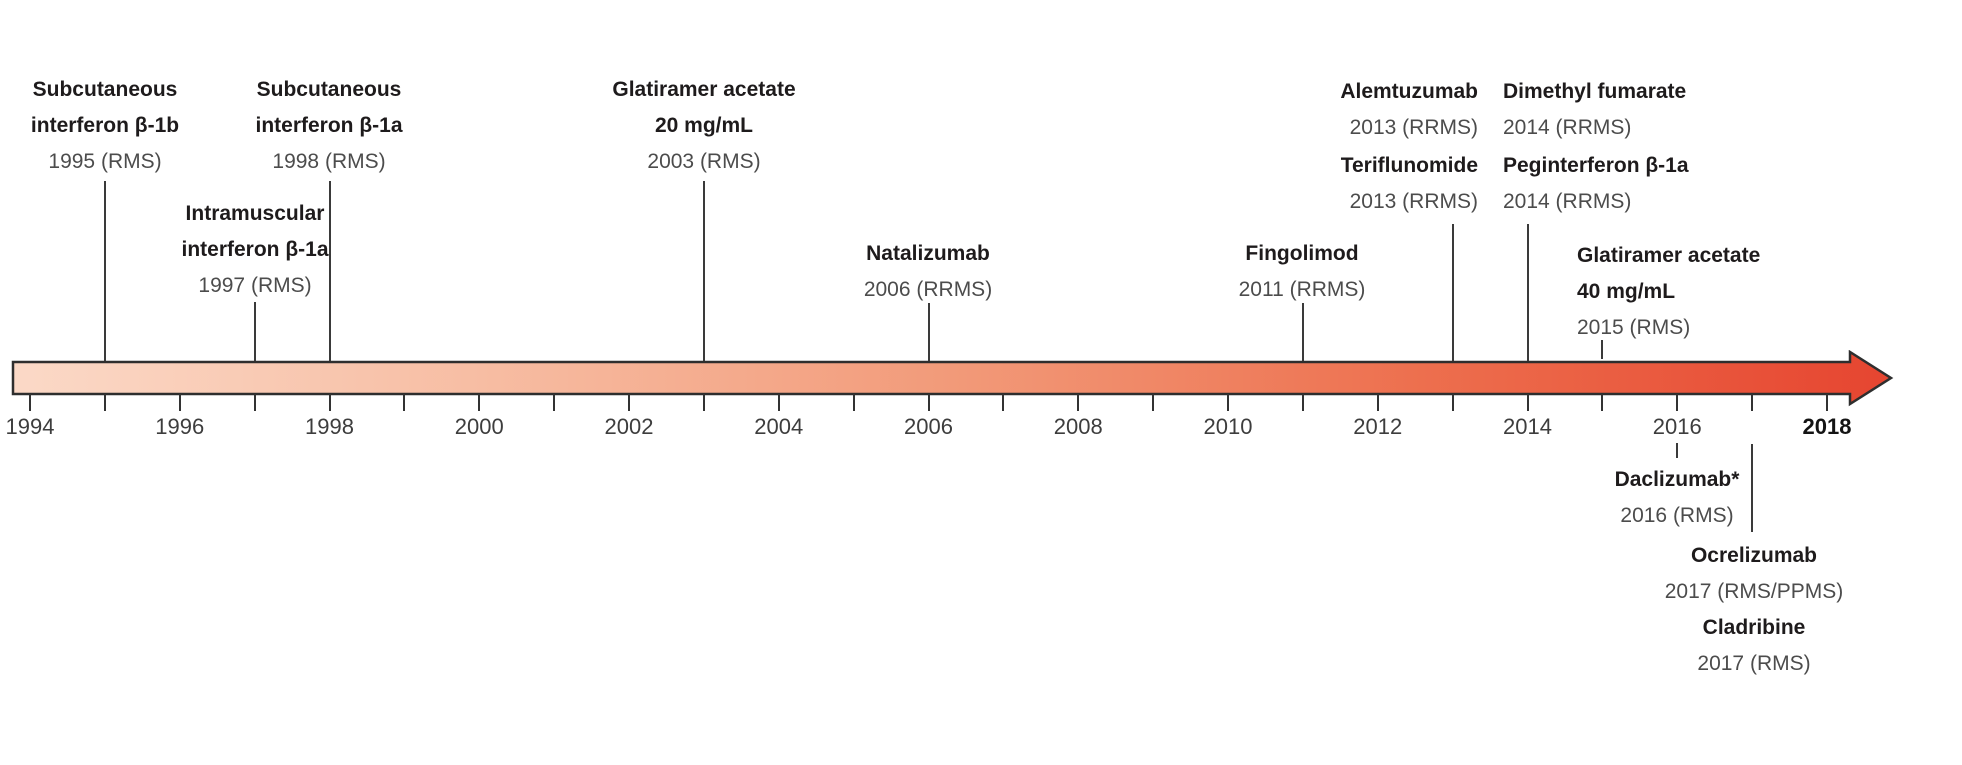 The width and height of the screenshot is (1962, 765). Describe the element at coordinates (1677, 515) in the screenshot. I see `approval-year-label: 2016 (RMS)` at that location.